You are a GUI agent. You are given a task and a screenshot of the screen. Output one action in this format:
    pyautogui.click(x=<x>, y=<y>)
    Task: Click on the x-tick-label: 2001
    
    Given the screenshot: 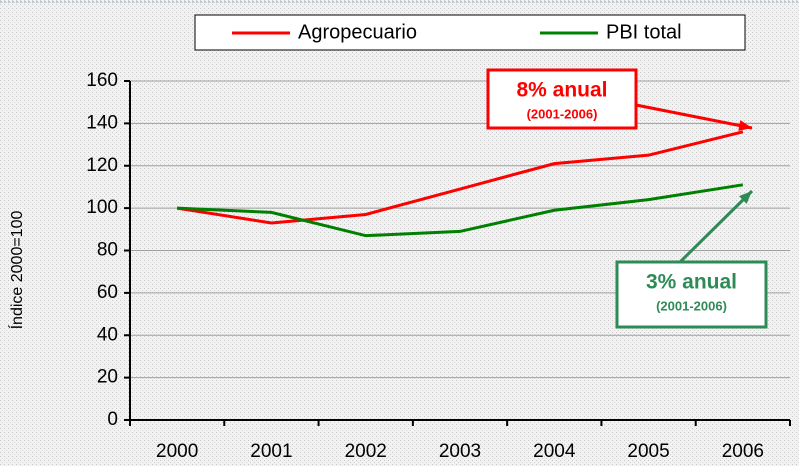 What is the action you would take?
    pyautogui.click(x=271, y=451)
    